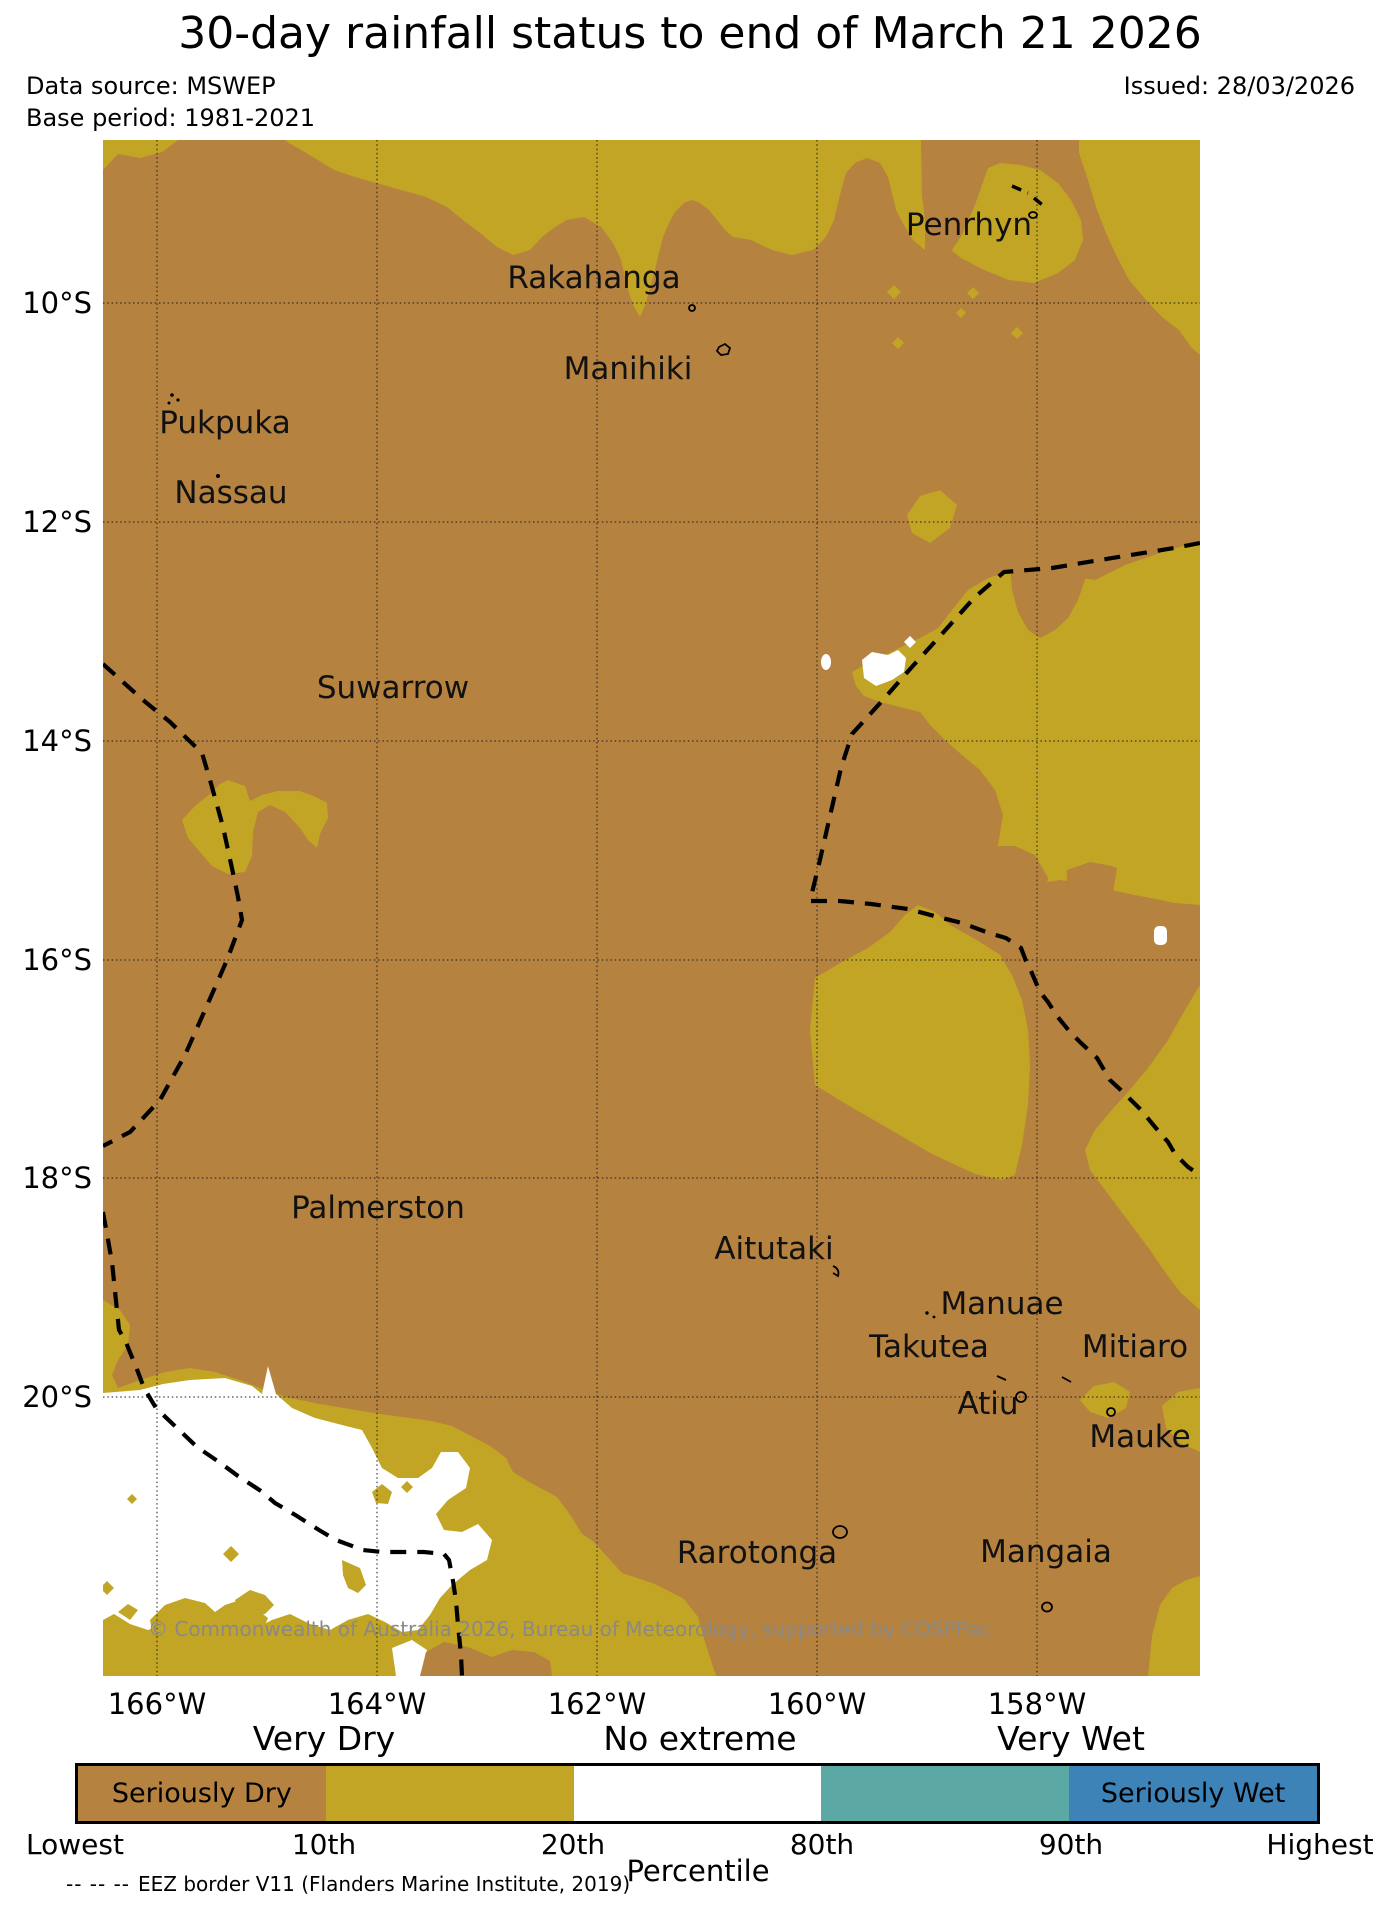 The height and width of the screenshot is (1908, 1380). What do you see at coordinates (378, 1208) in the screenshot?
I see `island-label-palmerston: Palmerston` at bounding box center [378, 1208].